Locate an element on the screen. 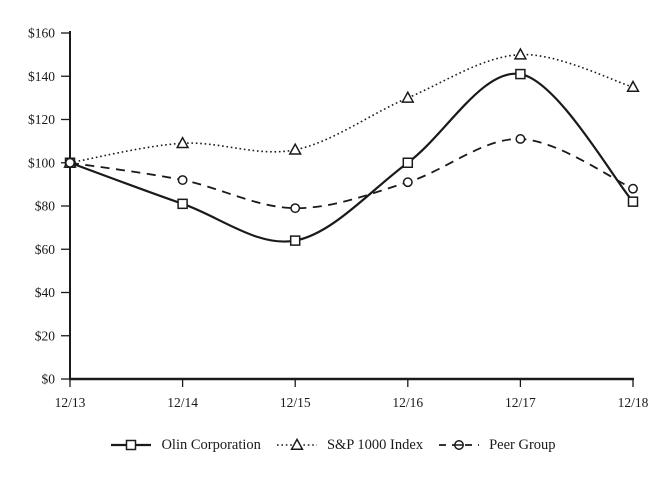 This screenshot has width=666, height=480. y-tick-label: $60 is located at coordinates (45, 249).